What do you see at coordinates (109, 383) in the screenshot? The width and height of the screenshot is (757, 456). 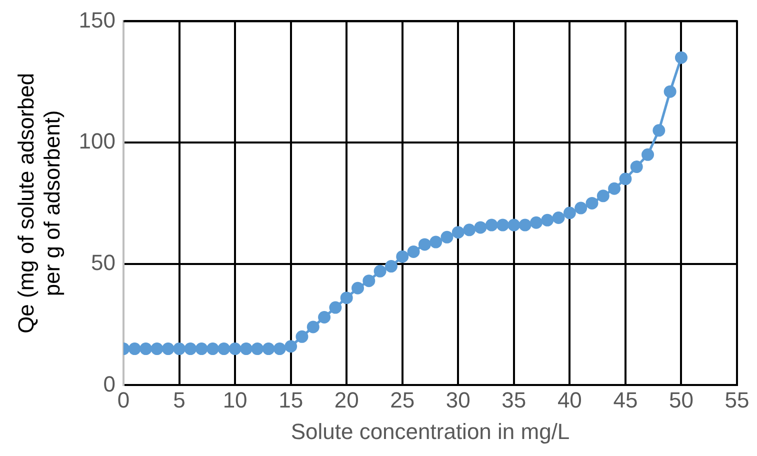 I see `y-tick-label: 0` at bounding box center [109, 383].